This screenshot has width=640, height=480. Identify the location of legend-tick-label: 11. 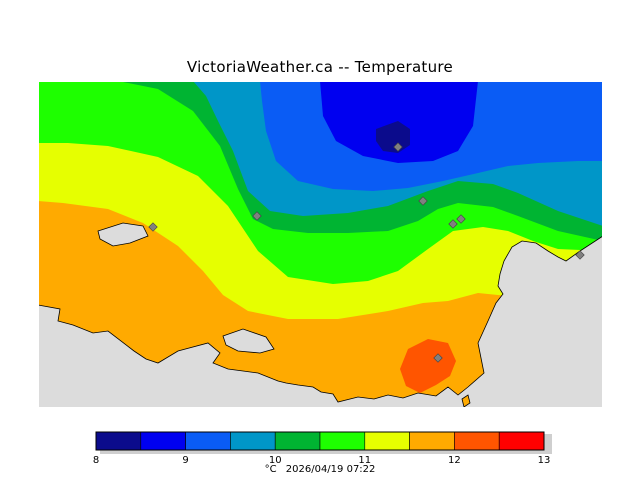
(364, 459).